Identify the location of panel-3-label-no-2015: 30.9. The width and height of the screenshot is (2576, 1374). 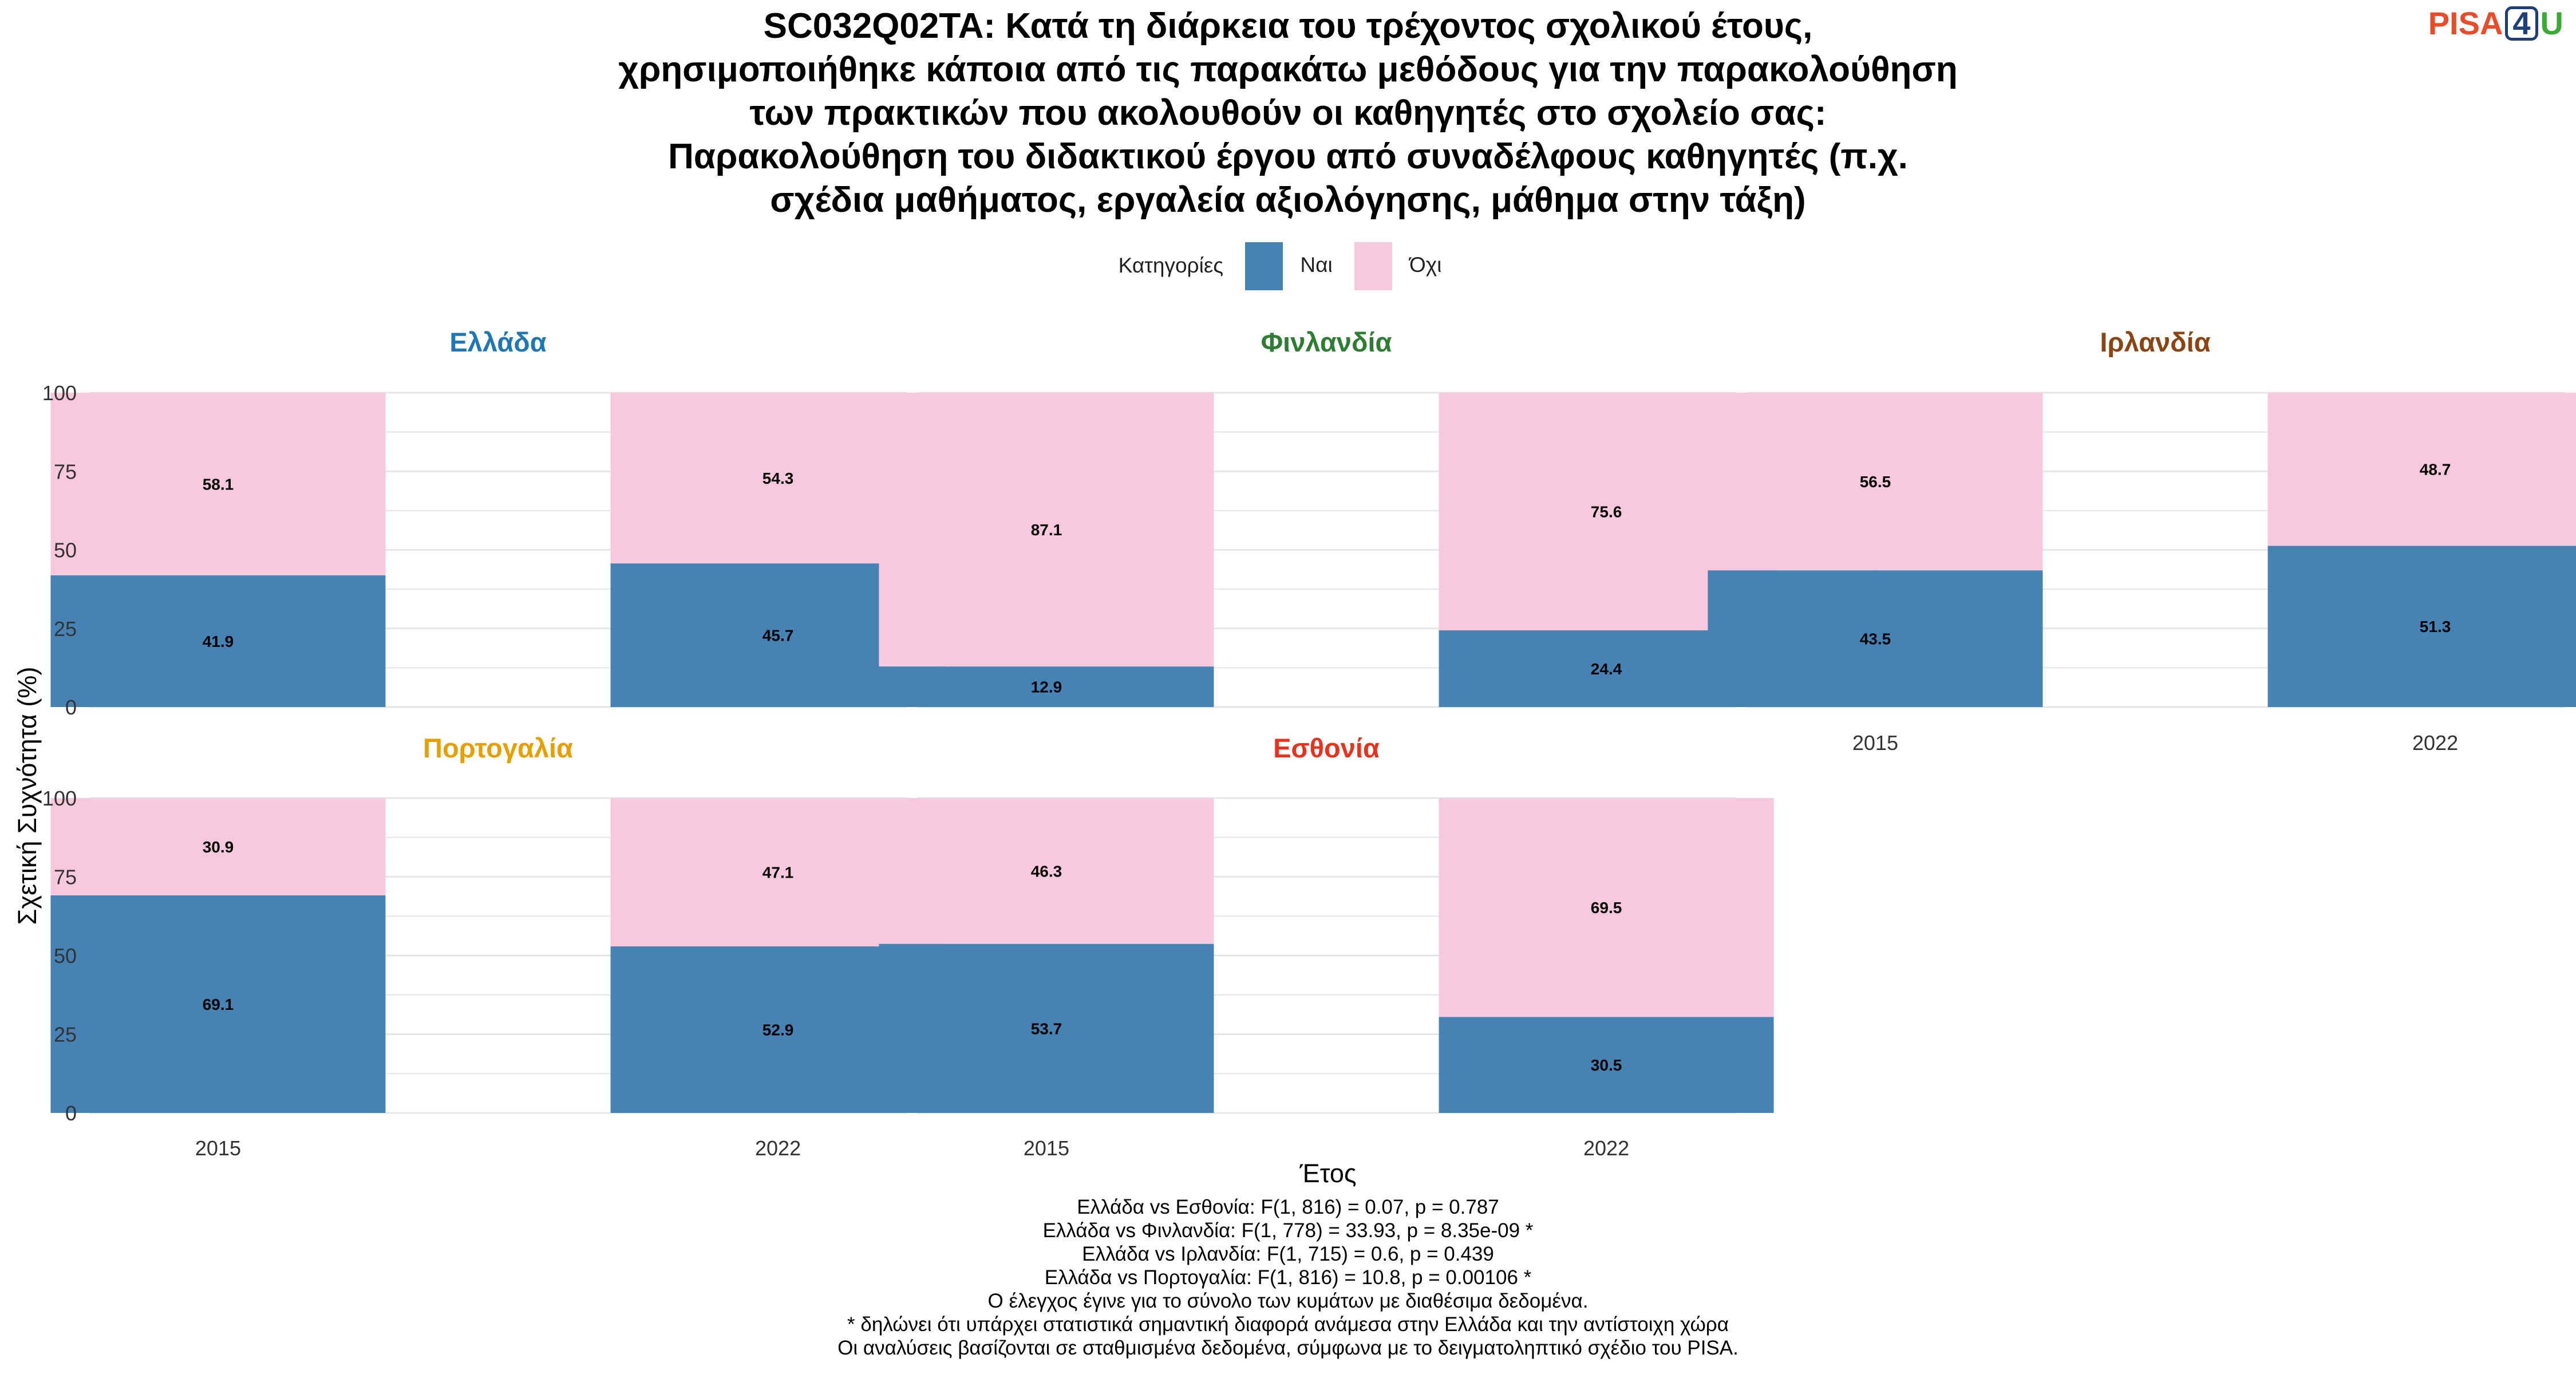
(218, 847).